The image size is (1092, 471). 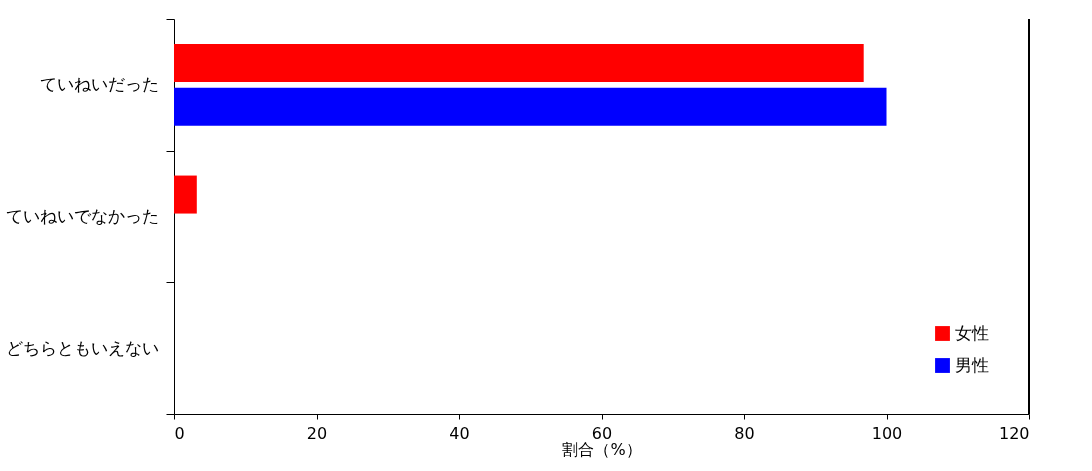 What do you see at coordinates (99, 84) in the screenshot?
I see `y-tick-label: ていねいだった` at bounding box center [99, 84].